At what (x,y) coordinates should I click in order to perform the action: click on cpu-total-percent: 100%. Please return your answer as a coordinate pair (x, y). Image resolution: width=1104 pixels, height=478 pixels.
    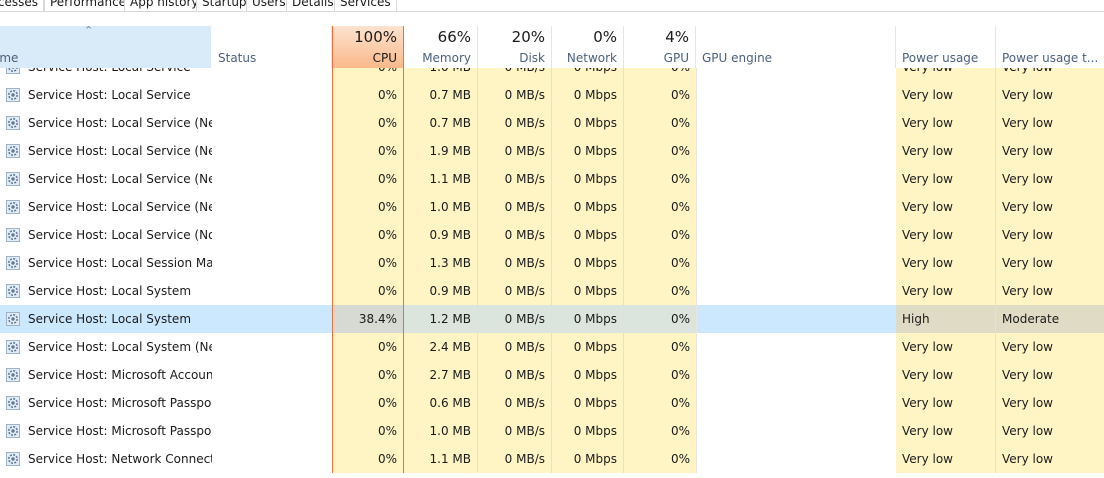
    Looking at the image, I should click on (375, 37).